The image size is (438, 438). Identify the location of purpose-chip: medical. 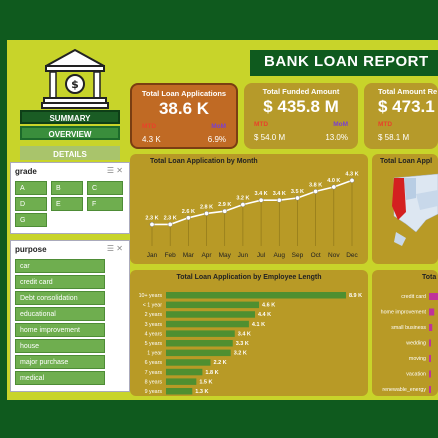
(60, 378).